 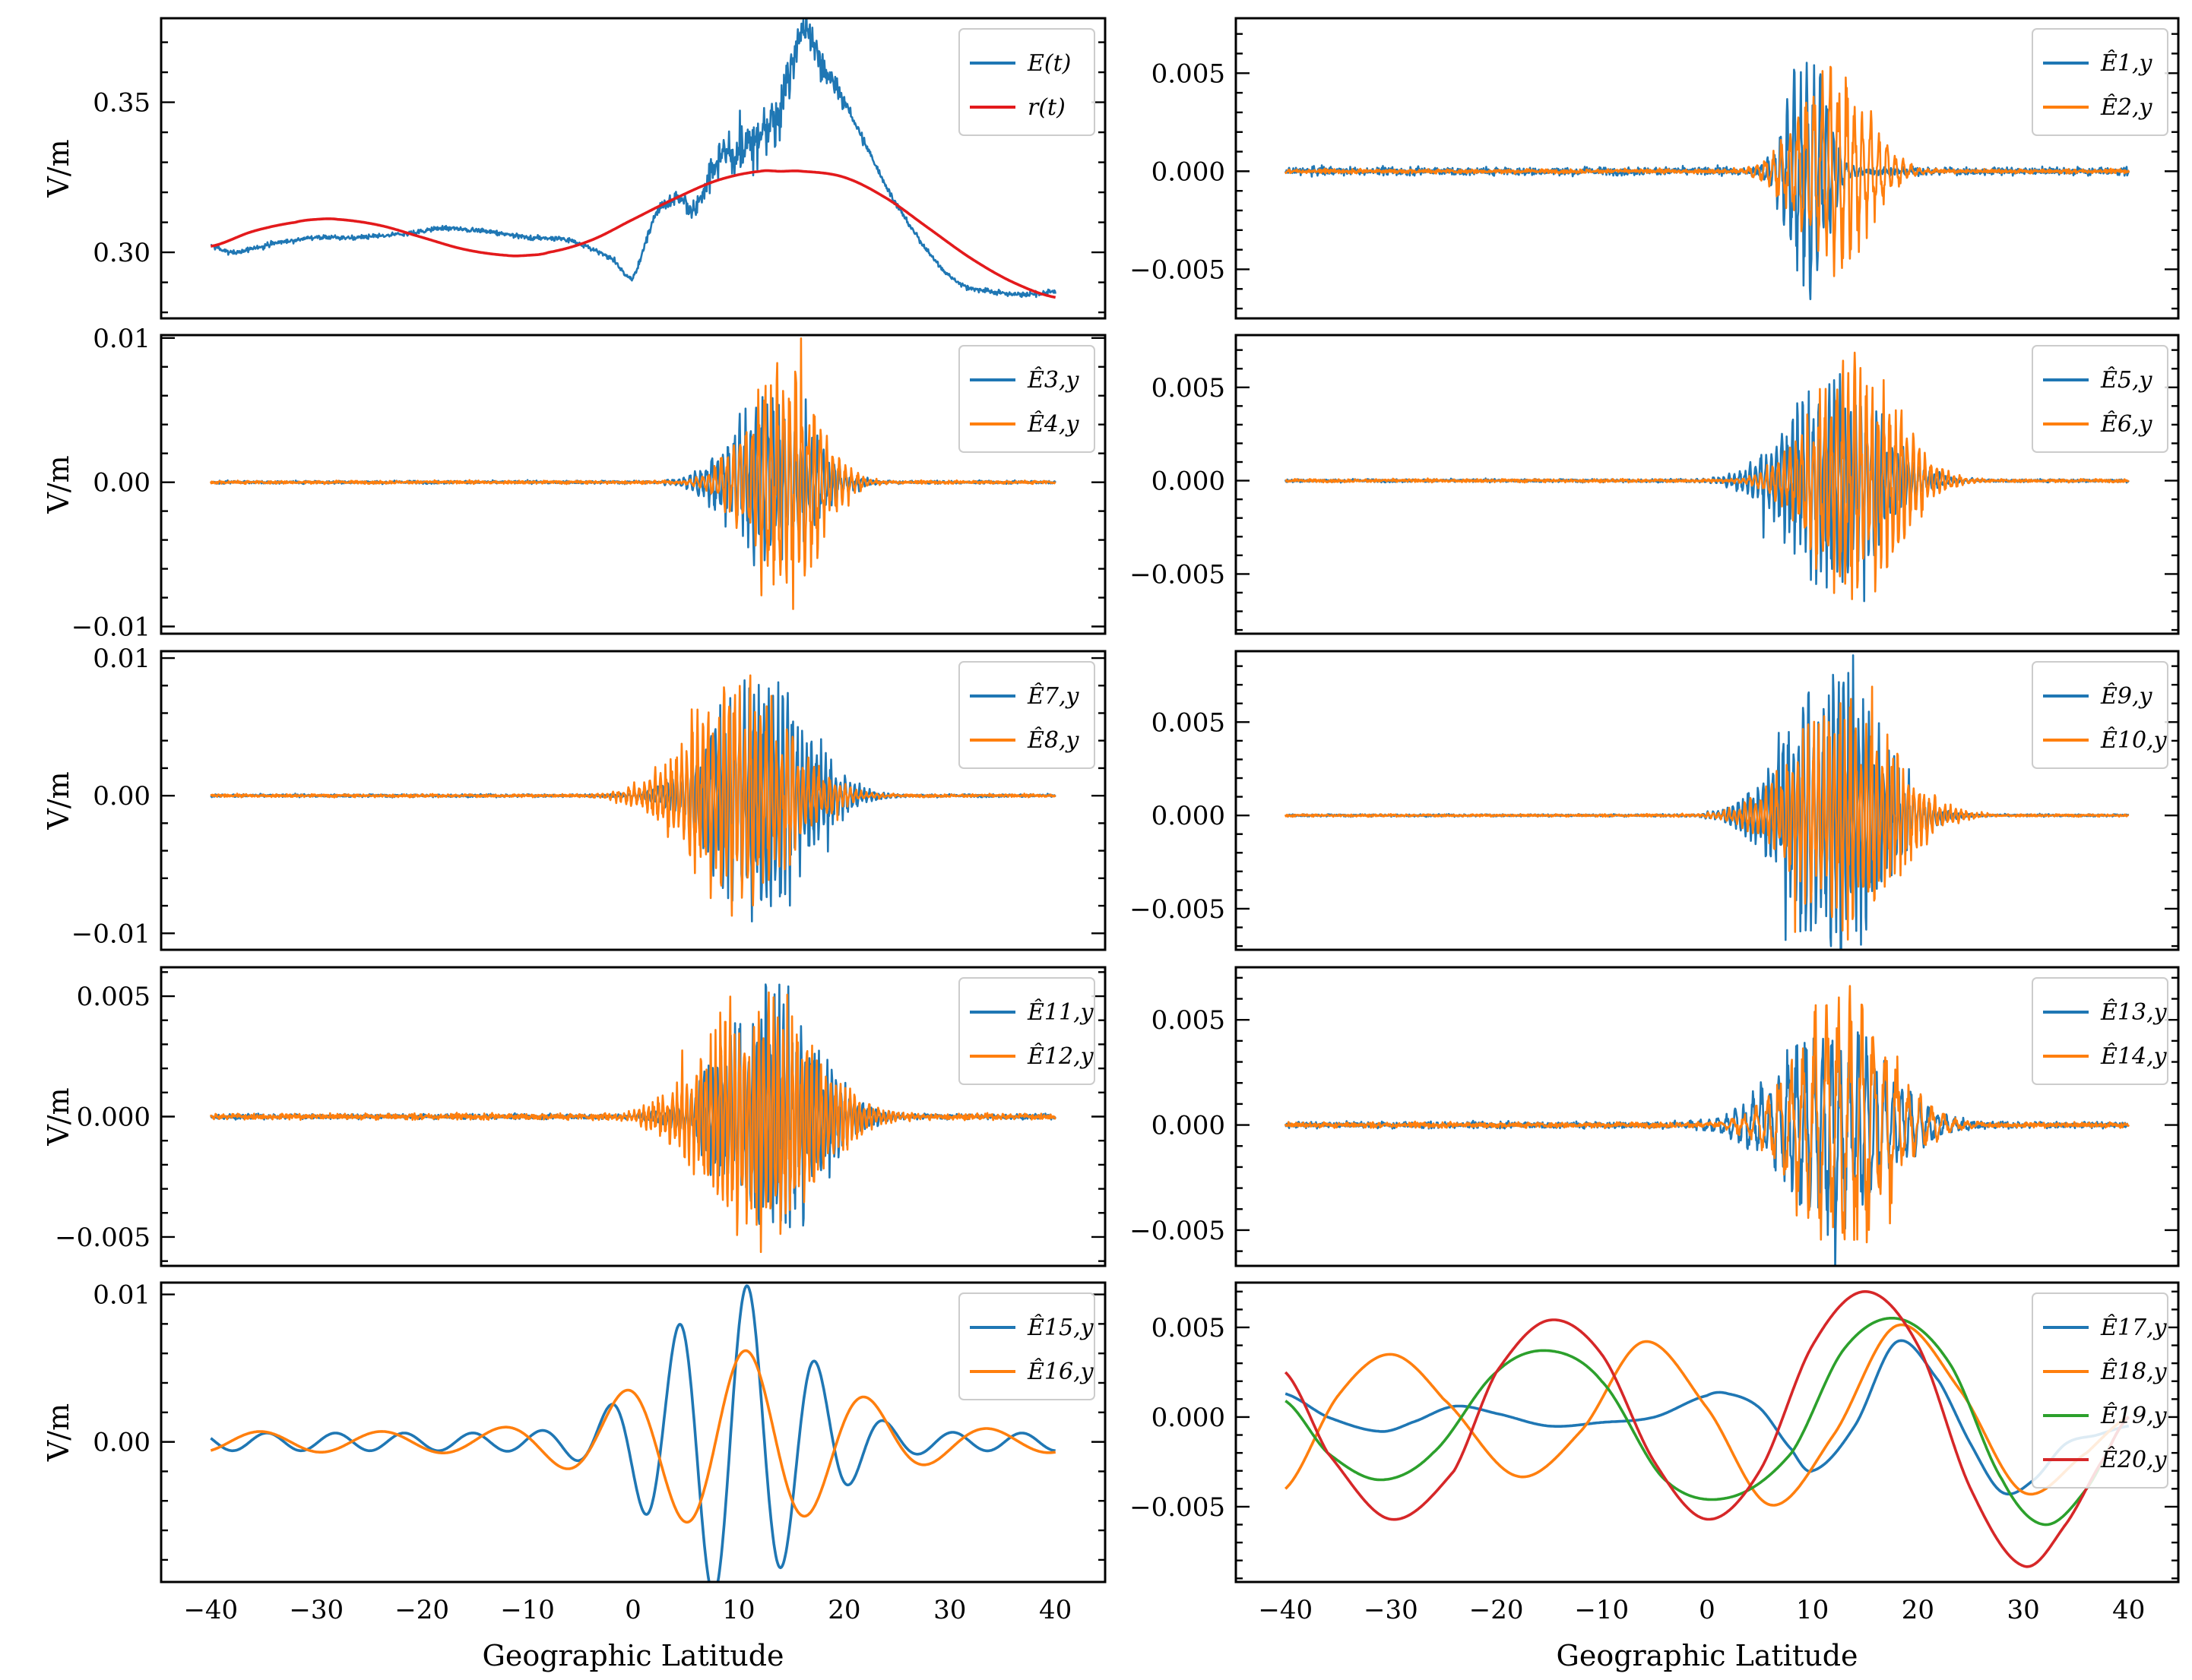 What do you see at coordinates (1060, 1056) in the screenshot?
I see `legend-label: Ê12,y` at bounding box center [1060, 1056].